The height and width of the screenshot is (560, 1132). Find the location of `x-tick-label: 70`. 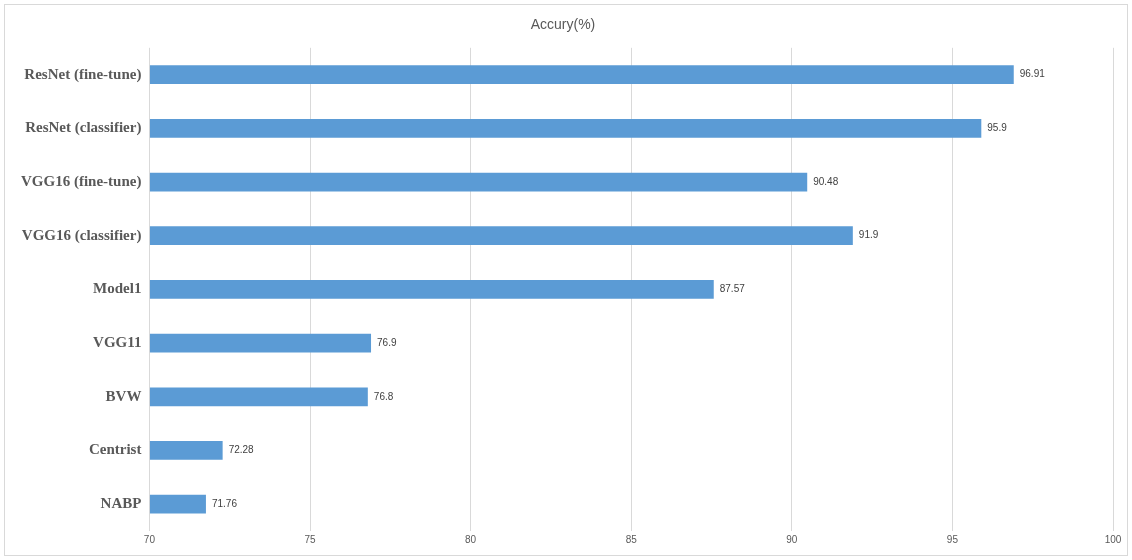

x-tick-label: 70 is located at coordinates (149, 539).